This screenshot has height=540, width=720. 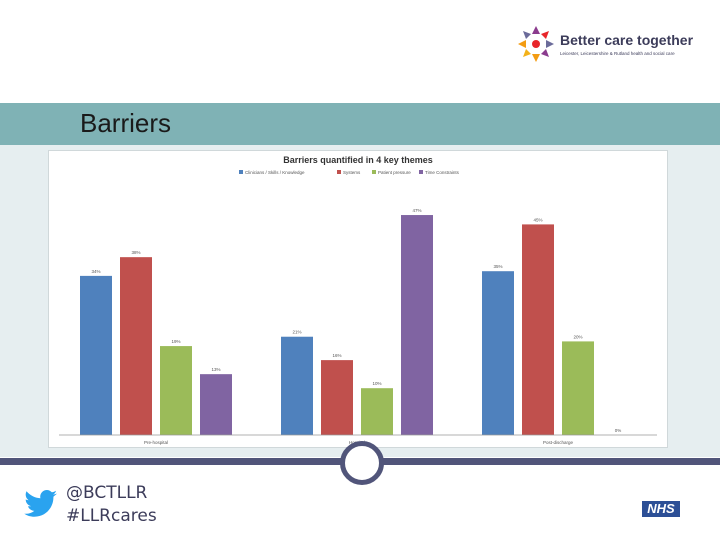 I want to click on data-label: 20%, so click(x=577, y=336).